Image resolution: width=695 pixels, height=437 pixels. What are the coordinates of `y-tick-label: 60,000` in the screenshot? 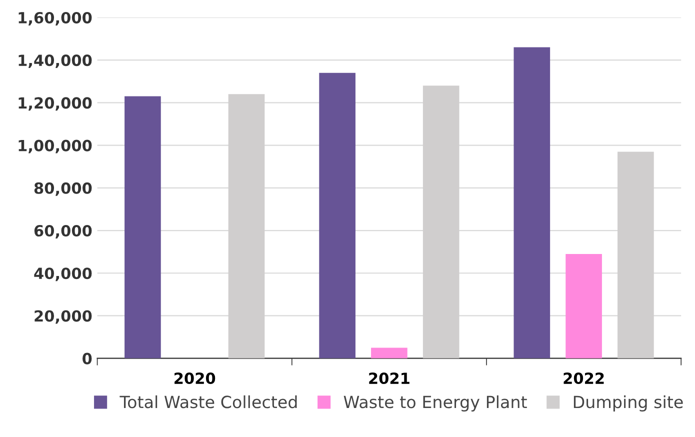 It's located at (63, 231).